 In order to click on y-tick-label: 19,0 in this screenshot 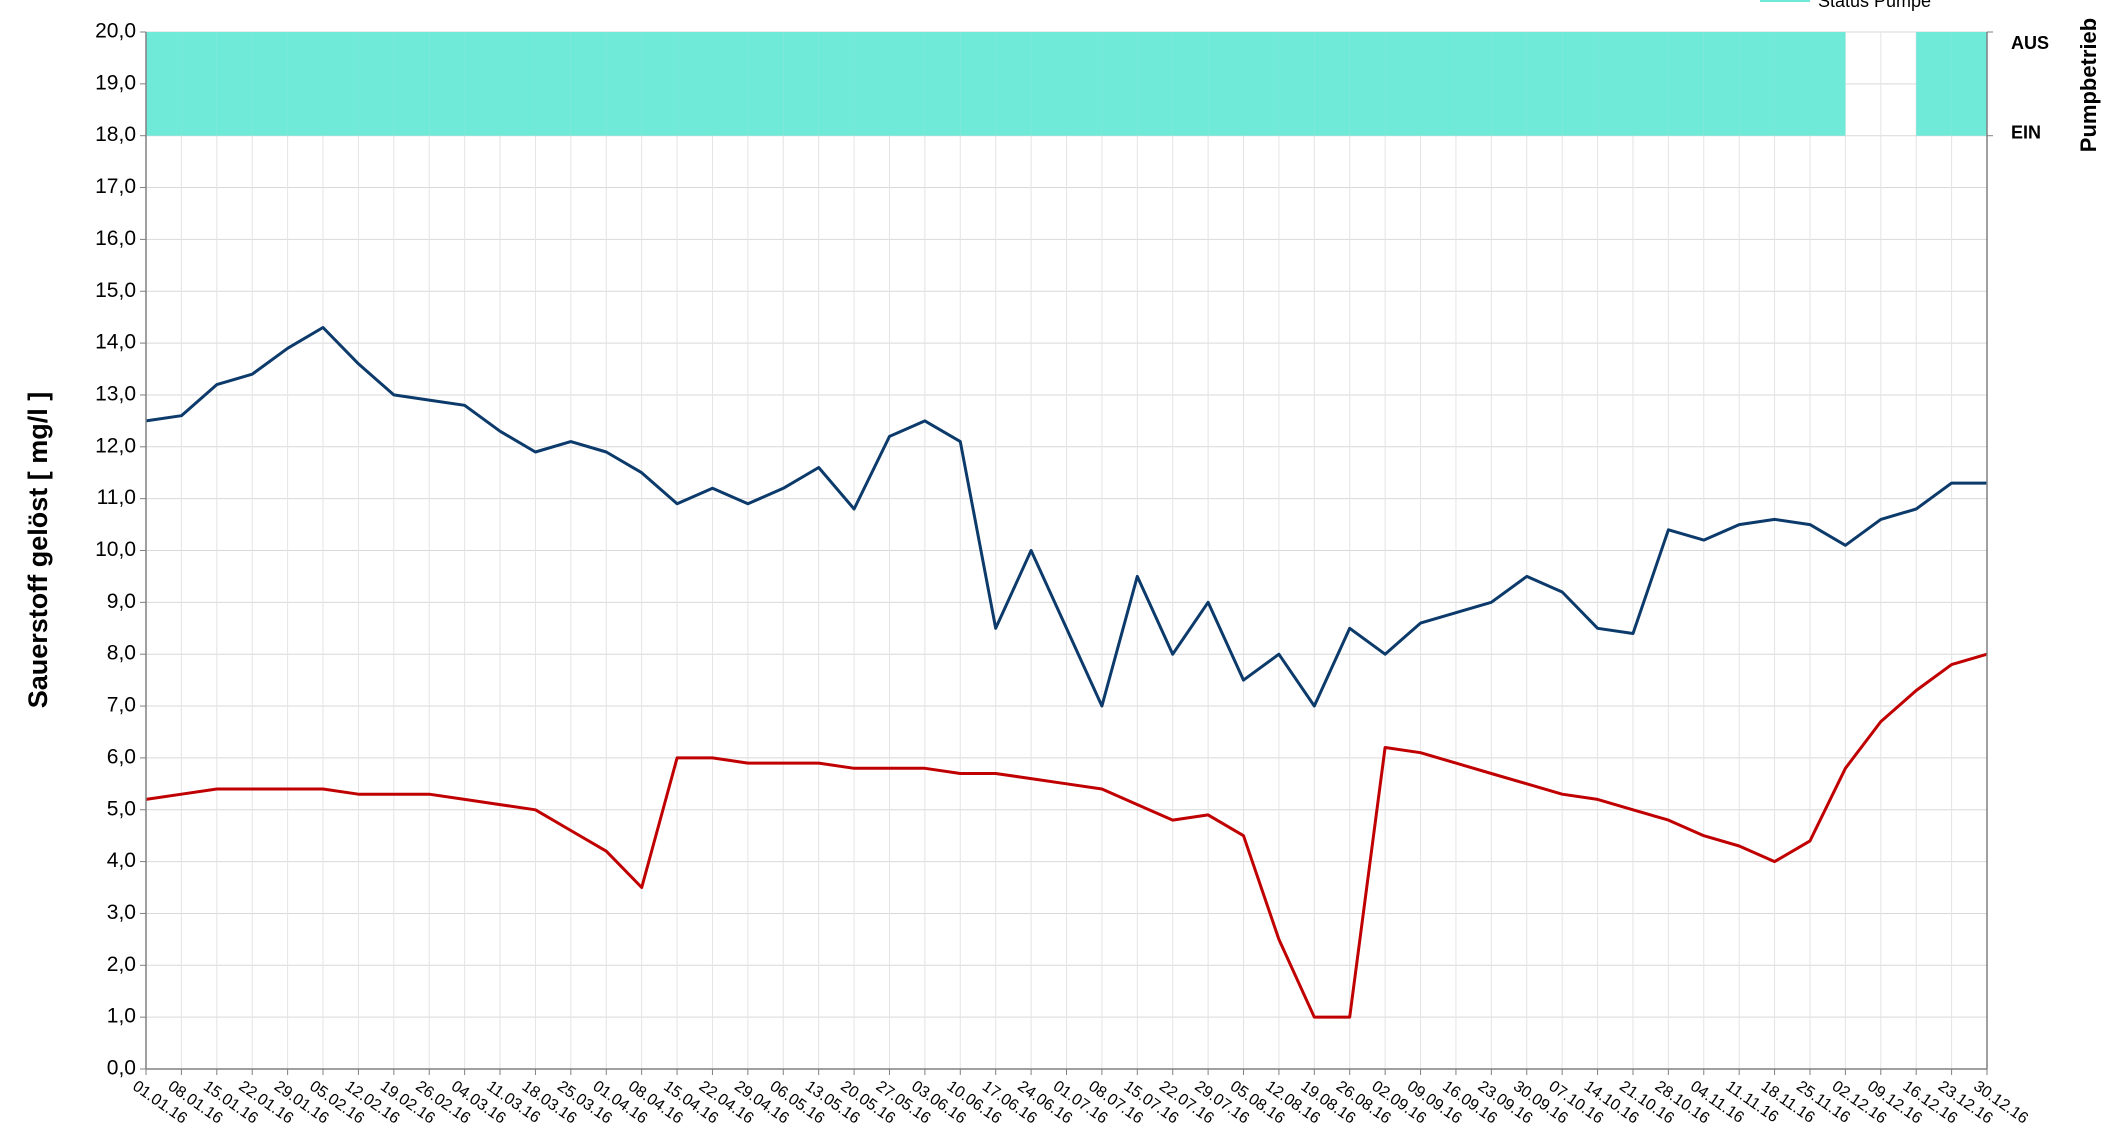, I will do `click(115, 82)`.